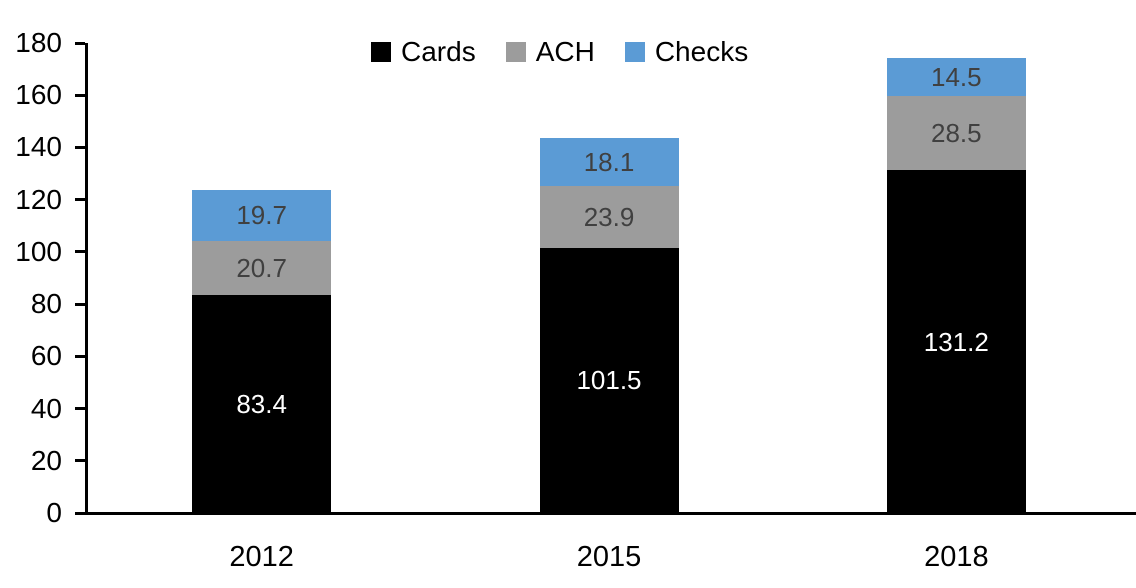 The width and height of the screenshot is (1136, 588). I want to click on segment-value-label: 101.5, so click(609, 380).